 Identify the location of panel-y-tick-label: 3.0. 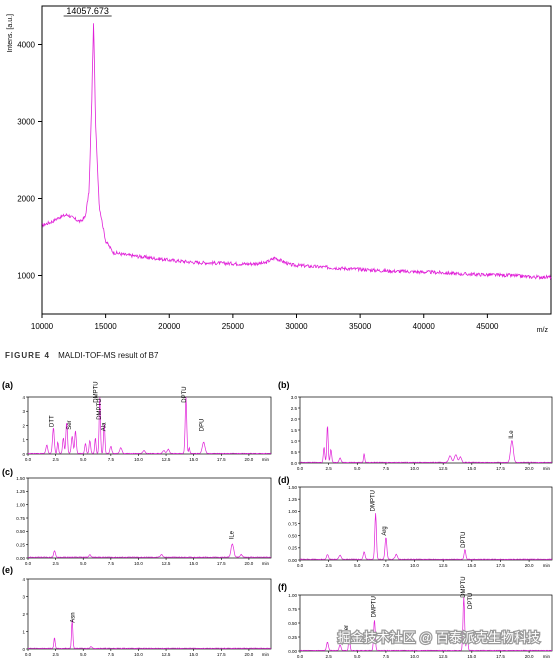
(294, 397).